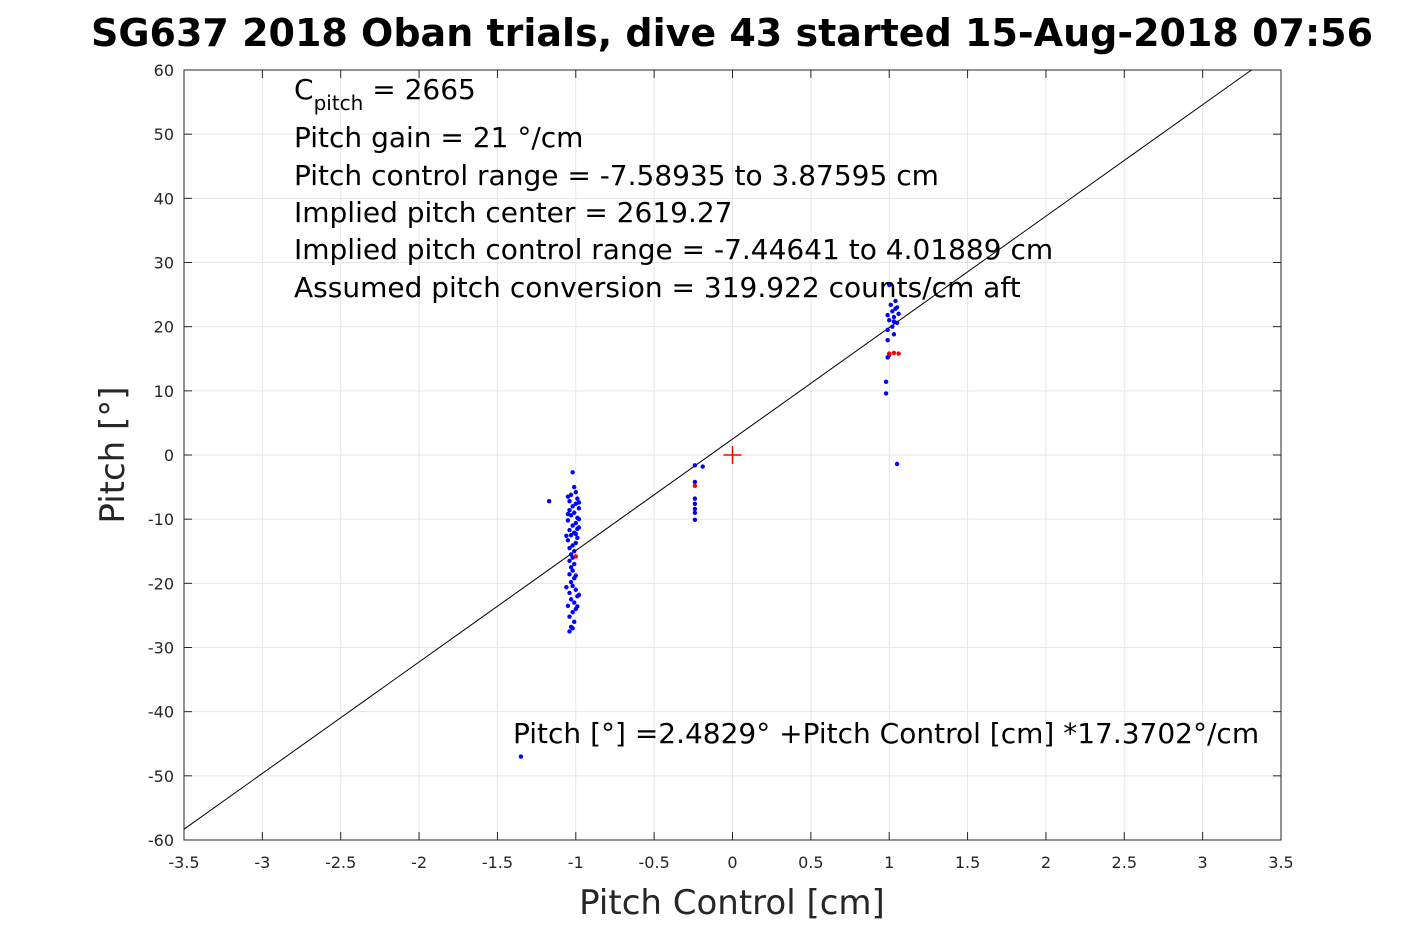 This screenshot has width=1417, height=945. What do you see at coordinates (161, 648) in the screenshot?
I see `y-tick-label: -30` at bounding box center [161, 648].